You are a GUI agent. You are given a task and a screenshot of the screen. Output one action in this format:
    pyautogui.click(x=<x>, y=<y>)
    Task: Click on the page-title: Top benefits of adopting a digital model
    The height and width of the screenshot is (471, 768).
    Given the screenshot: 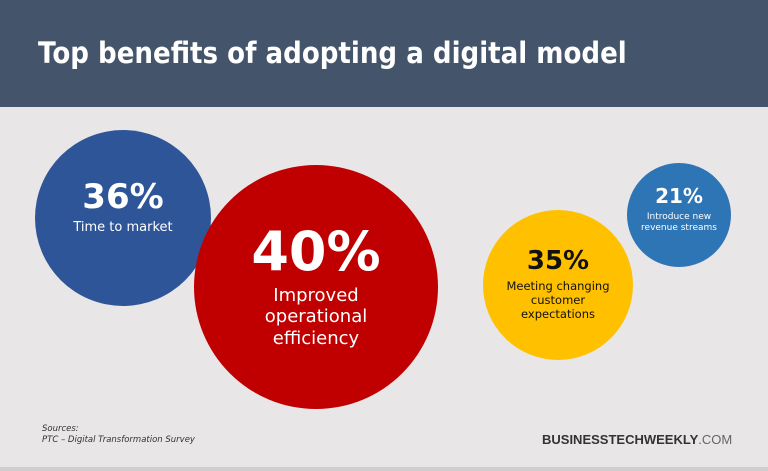 What is the action you would take?
    pyautogui.click(x=332, y=53)
    